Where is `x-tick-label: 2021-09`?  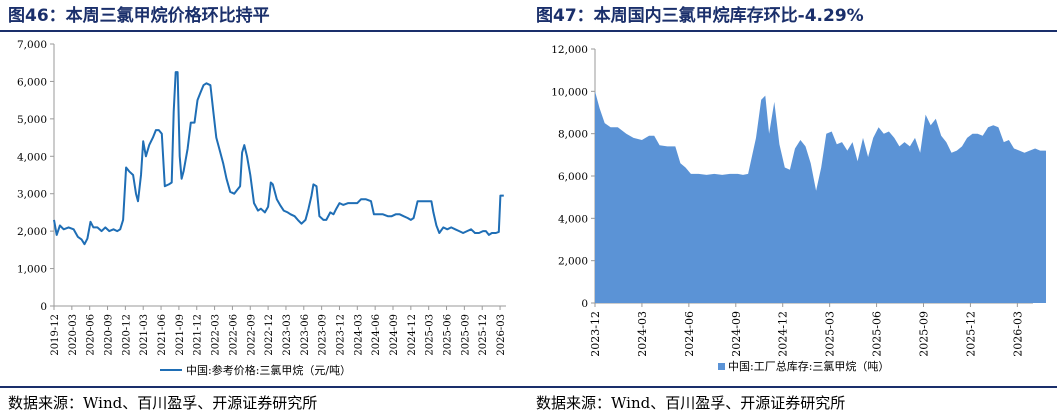 x-tick-label: 2021-09 is located at coordinates (180, 335).